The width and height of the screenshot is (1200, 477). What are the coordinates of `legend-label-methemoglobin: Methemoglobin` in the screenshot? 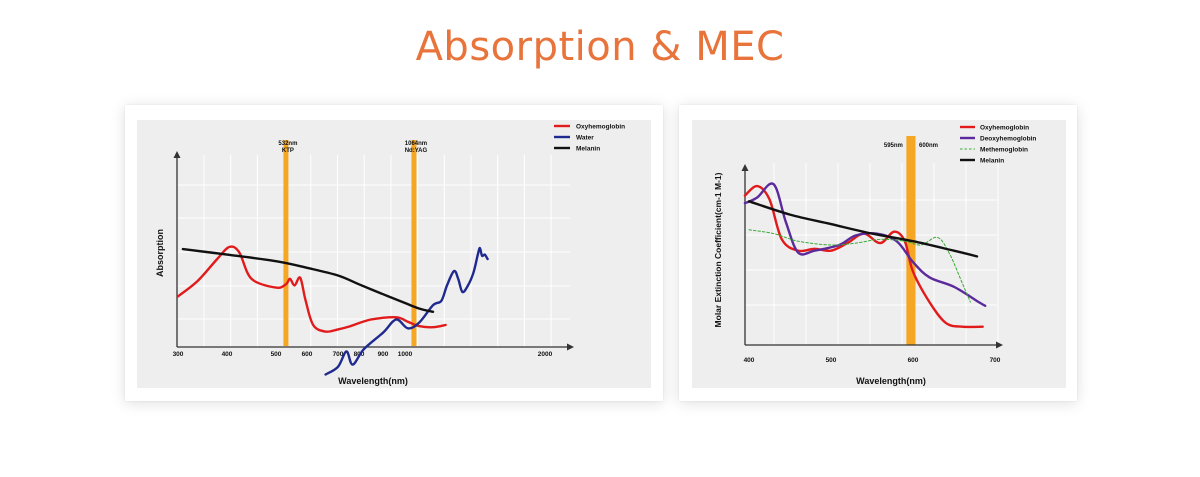 It's located at (1004, 150).